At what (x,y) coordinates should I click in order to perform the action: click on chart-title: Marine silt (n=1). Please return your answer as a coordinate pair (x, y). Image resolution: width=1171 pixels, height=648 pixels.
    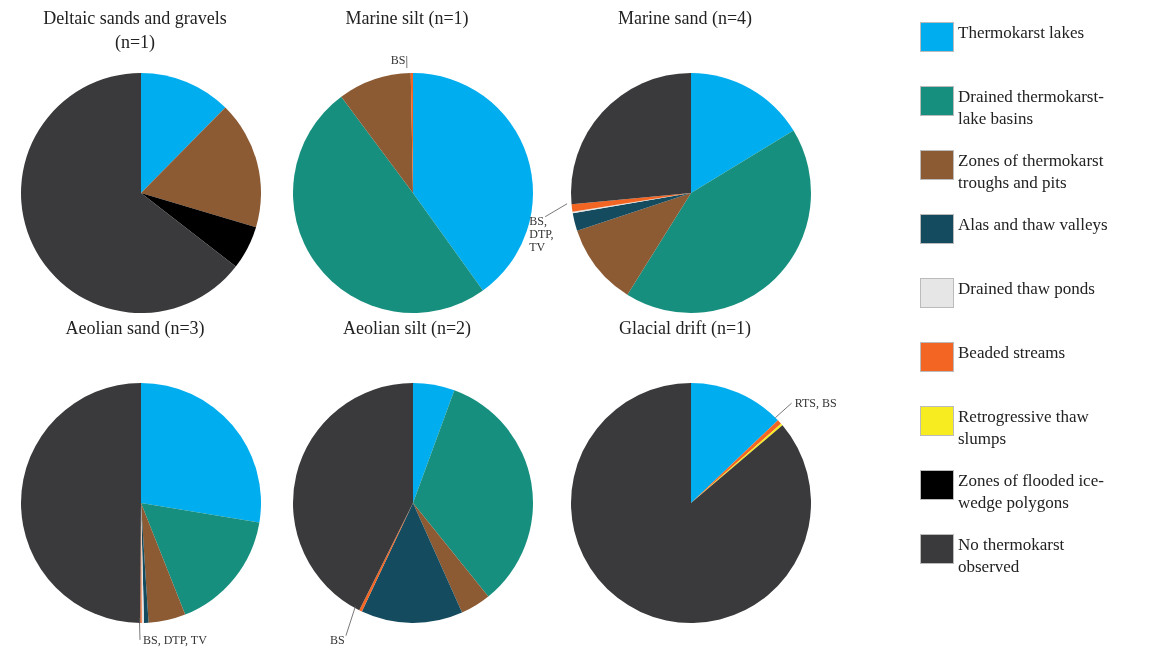
    Looking at the image, I should click on (407, 18).